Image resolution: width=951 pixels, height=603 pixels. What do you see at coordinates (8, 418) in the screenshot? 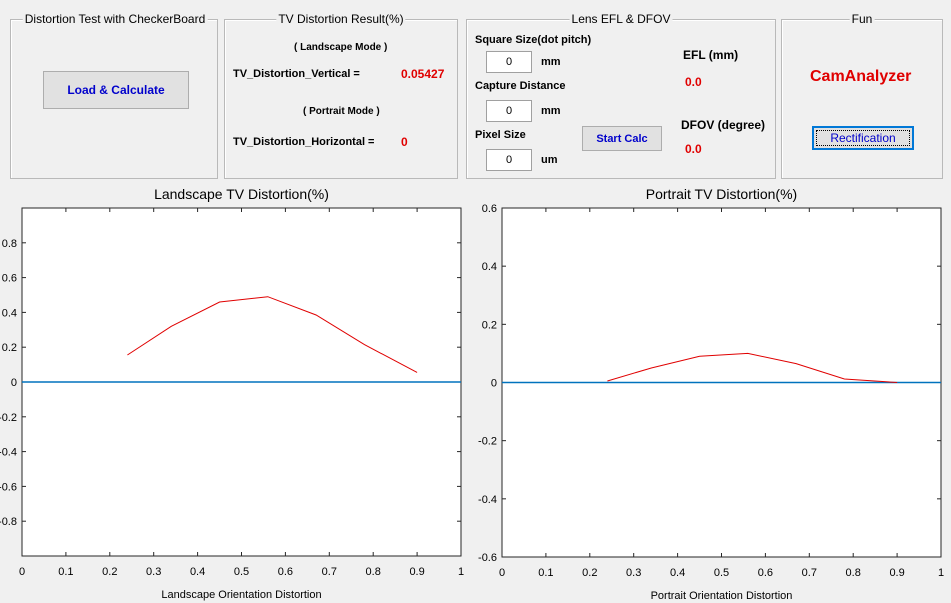
I see `landscape-y-tick-label: -0.2` at bounding box center [8, 418].